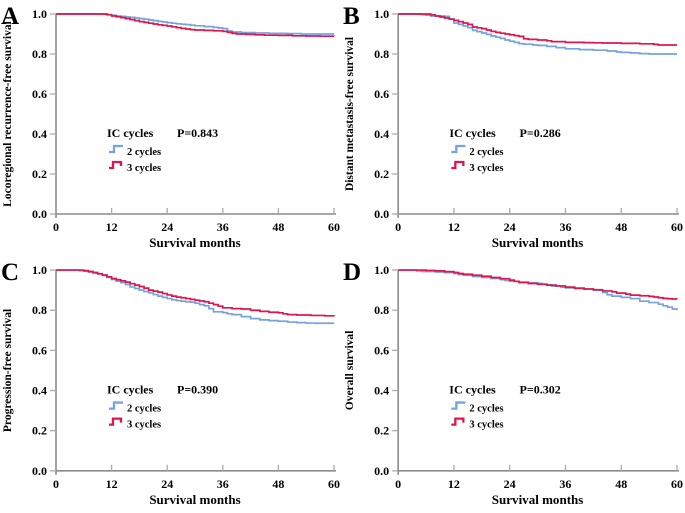 The height and width of the screenshot is (513, 685). What do you see at coordinates (10, 16) in the screenshot?
I see `panel-letter: A` at bounding box center [10, 16].